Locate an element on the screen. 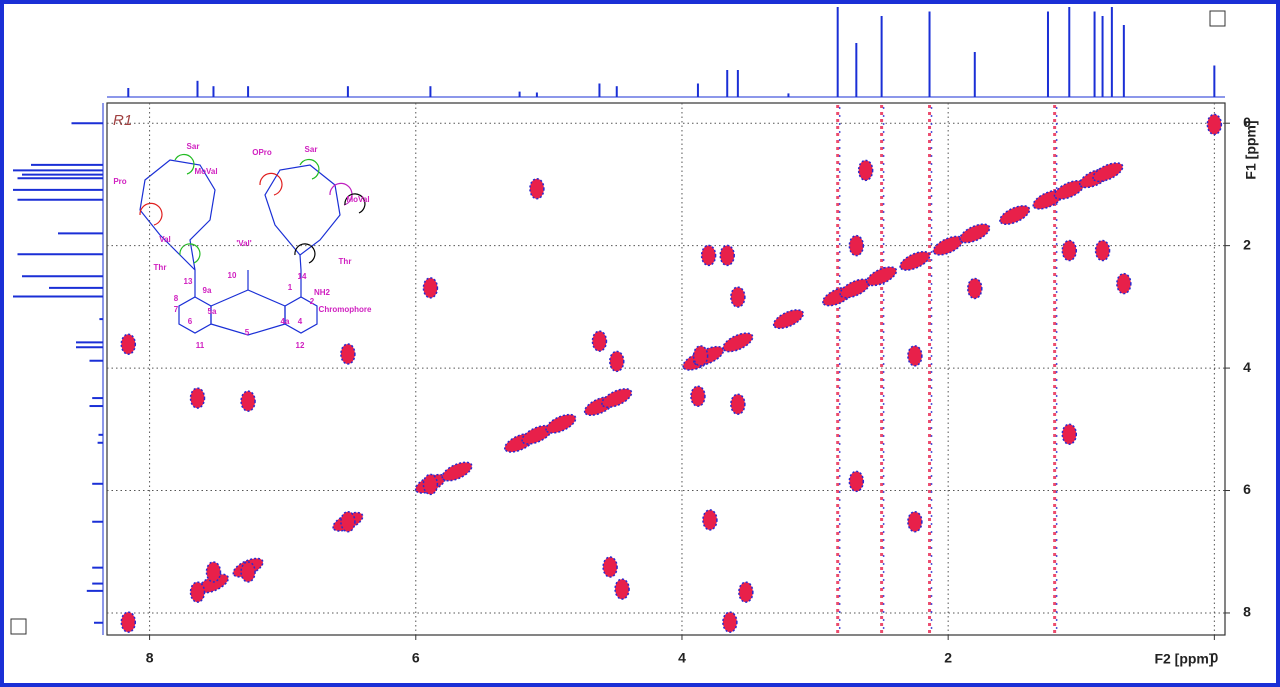  structure-label: 2 is located at coordinates (312, 301).